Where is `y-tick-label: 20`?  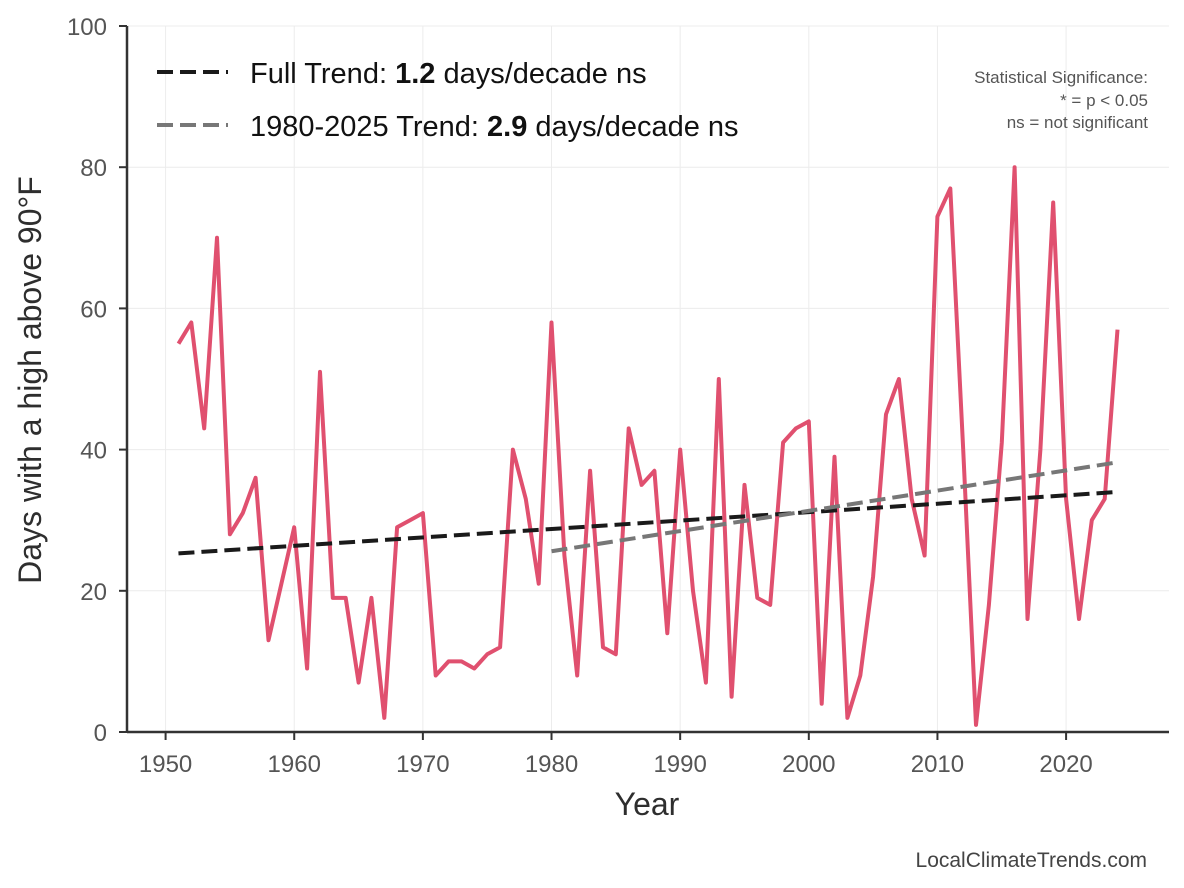 y-tick-label: 20 is located at coordinates (93, 592).